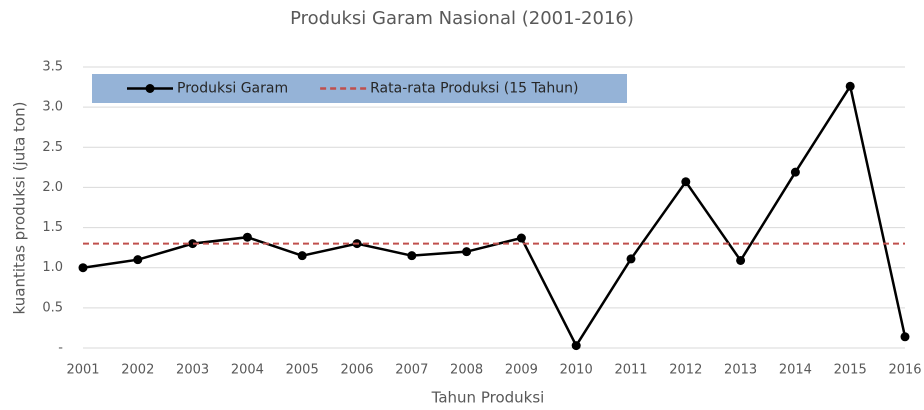  I want to click on legend-label: Produksi Garam, so click(232, 89).